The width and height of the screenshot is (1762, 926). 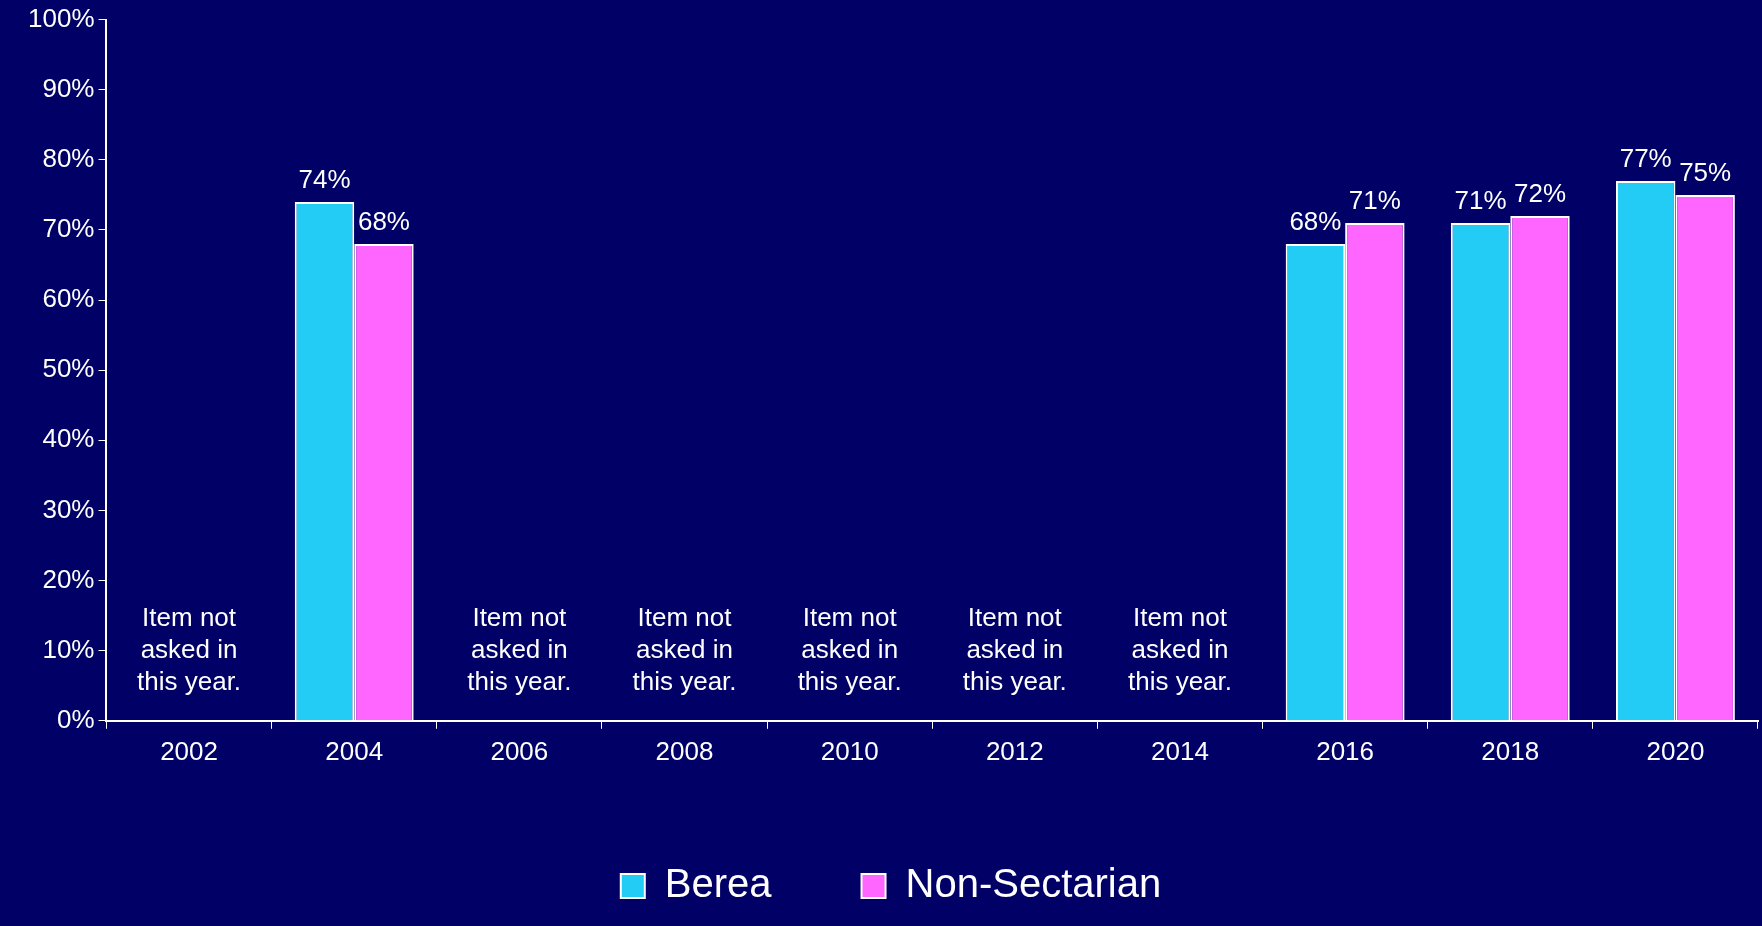 I want to click on data-label: 75%, so click(x=1705, y=172).